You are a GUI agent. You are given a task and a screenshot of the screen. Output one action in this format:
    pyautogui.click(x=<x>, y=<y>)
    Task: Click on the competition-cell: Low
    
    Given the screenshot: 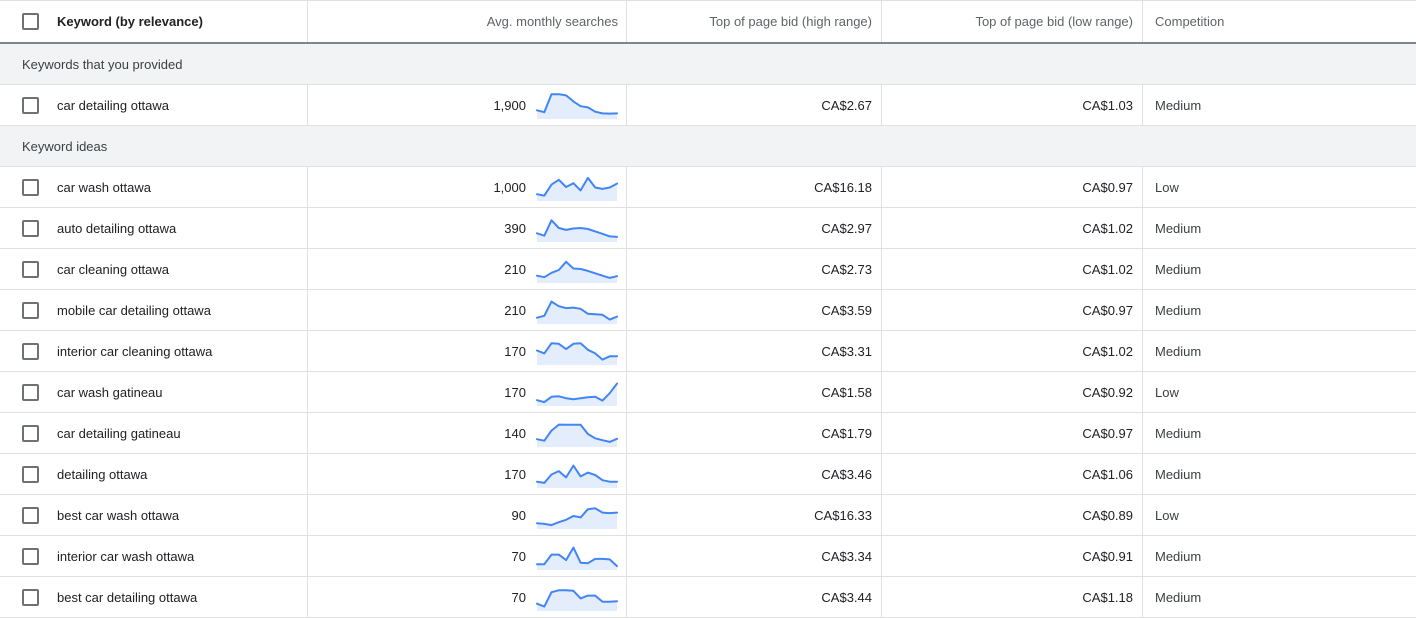 What is the action you would take?
    pyautogui.click(x=1279, y=187)
    